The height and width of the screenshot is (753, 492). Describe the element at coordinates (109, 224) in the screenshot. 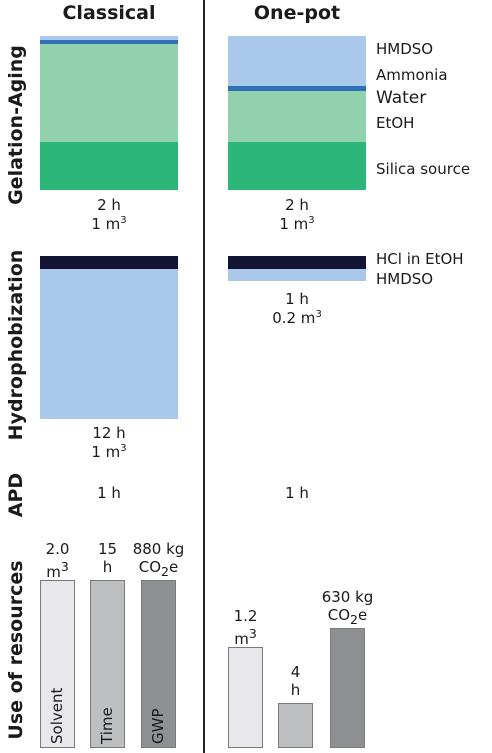

I see `classical-gel-volume: 1 m3` at that location.